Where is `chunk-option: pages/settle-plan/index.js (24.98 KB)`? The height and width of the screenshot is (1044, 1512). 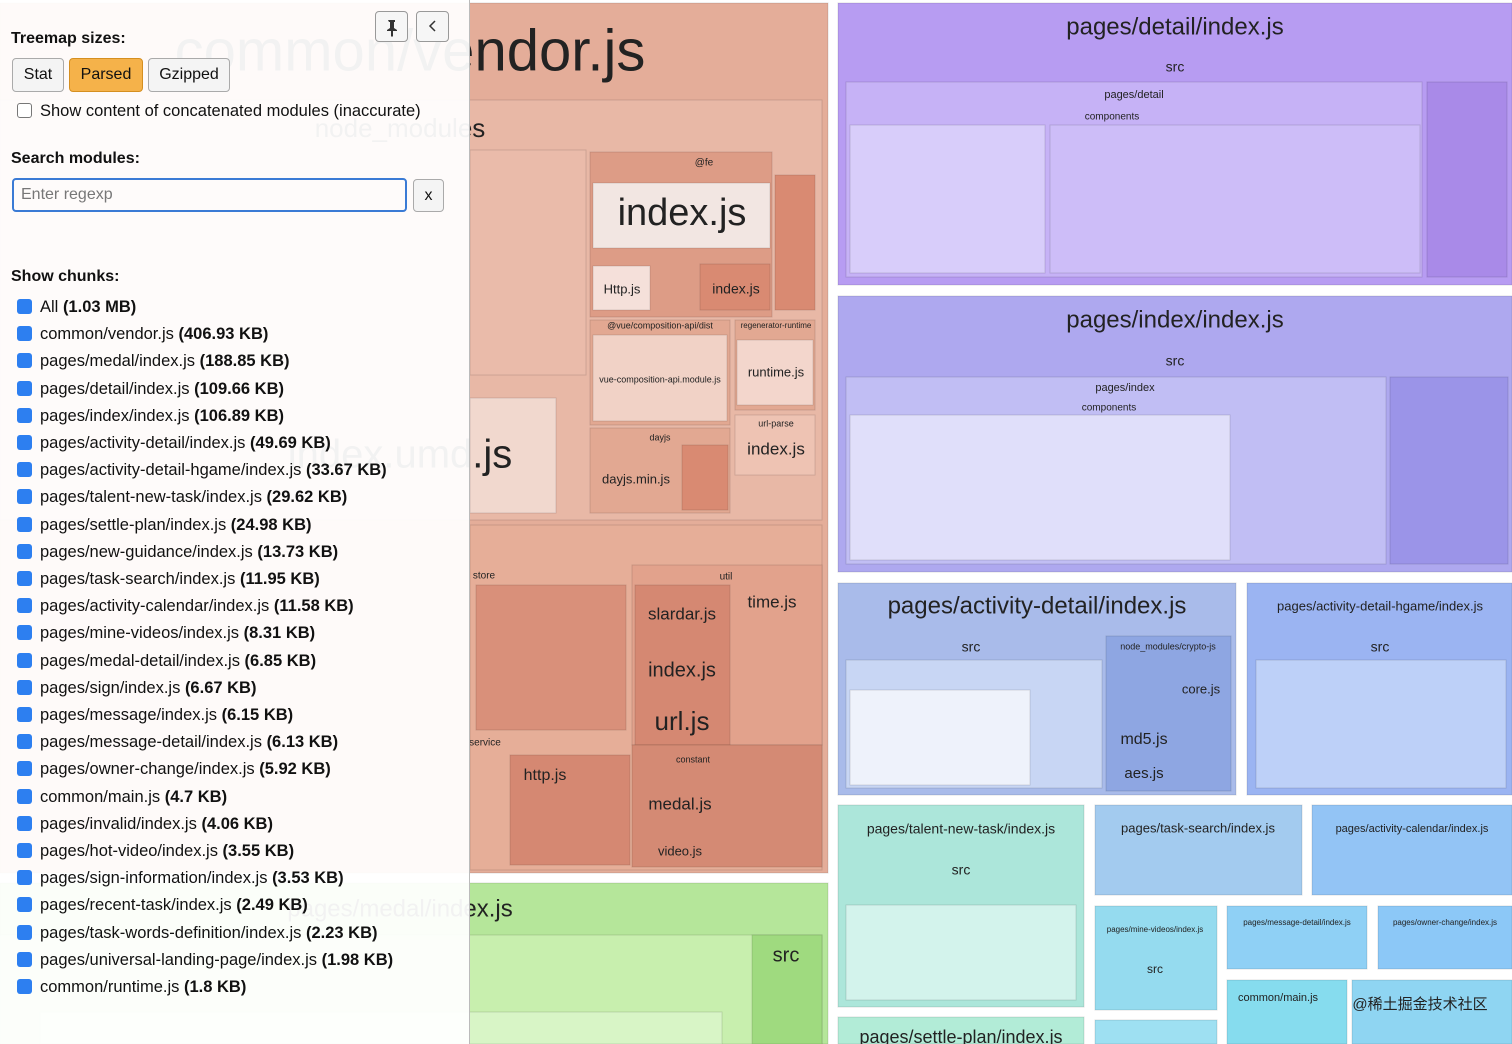
chunk-option: pages/settle-plan/index.js (24.98 KB) is located at coordinates (164, 525).